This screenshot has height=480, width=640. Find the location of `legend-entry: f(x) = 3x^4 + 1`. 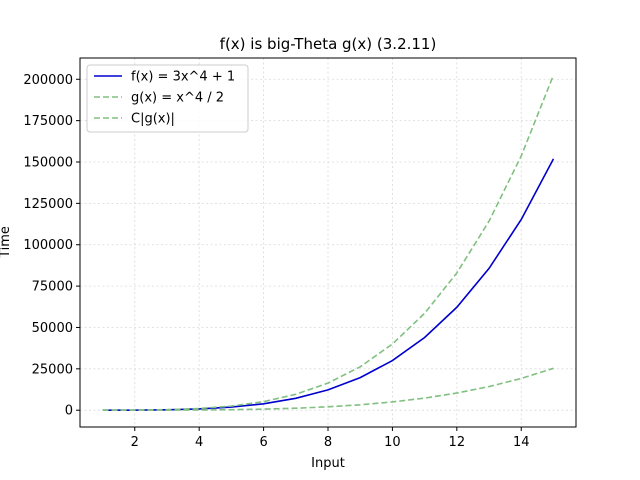

legend-entry: f(x) = 3x^4 + 1 is located at coordinates (183, 77).